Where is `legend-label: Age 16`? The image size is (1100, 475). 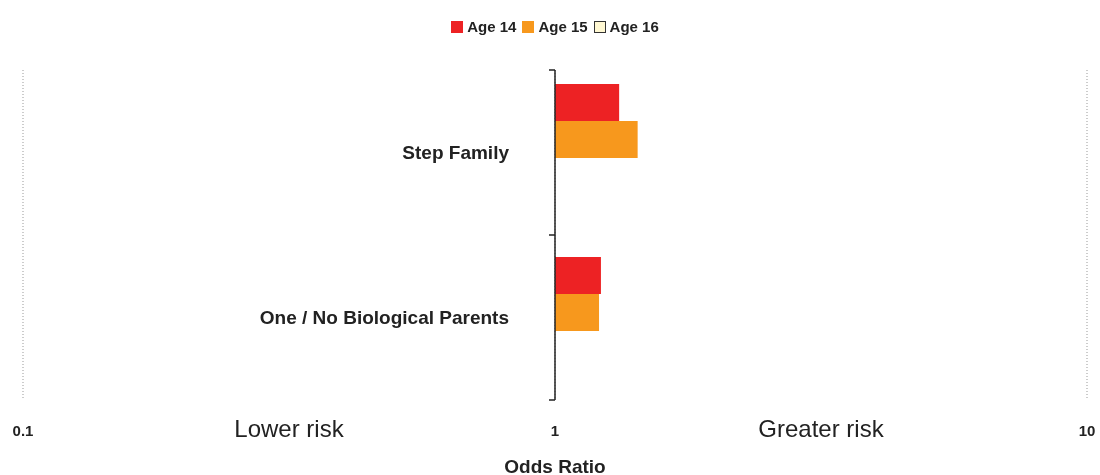
legend-label: Age 16 is located at coordinates (633, 26).